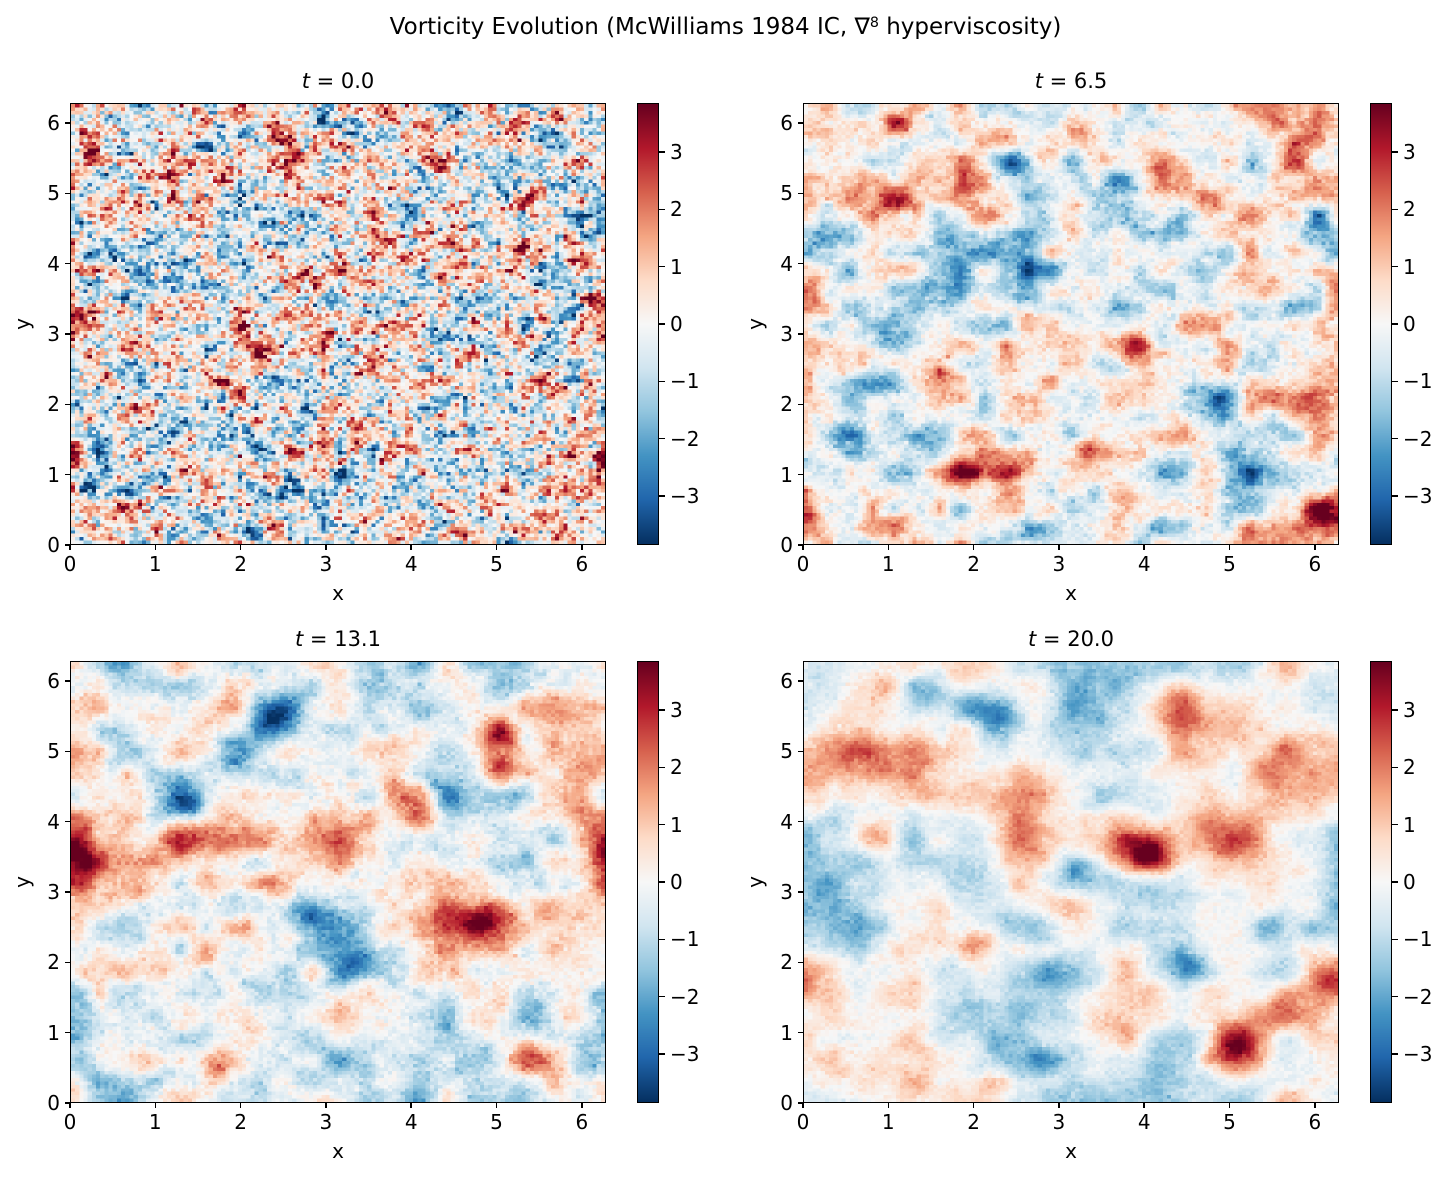 Image resolution: width=1451 pixels, height=1181 pixels. I want to click on panel-t0, so click(338, 324).